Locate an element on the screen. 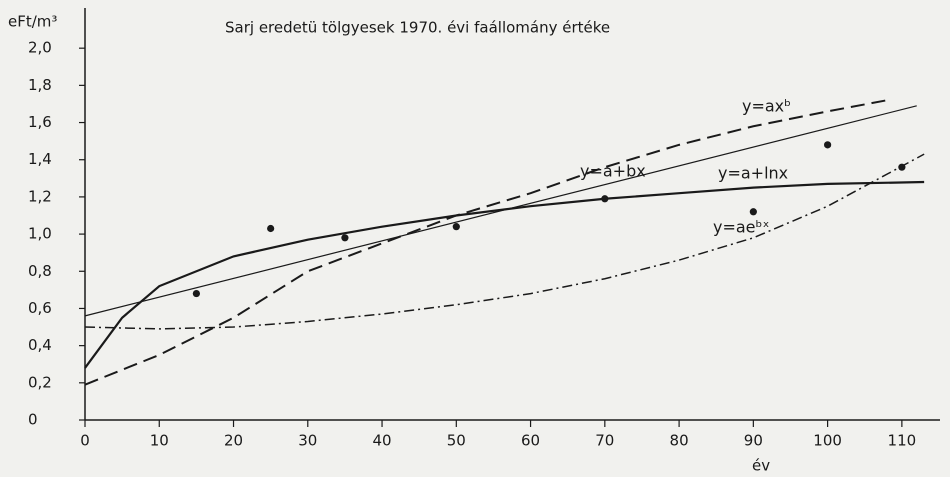 Image resolution: width=950 pixels, height=477 pixels. x-tick-label: 100 is located at coordinates (827, 441).